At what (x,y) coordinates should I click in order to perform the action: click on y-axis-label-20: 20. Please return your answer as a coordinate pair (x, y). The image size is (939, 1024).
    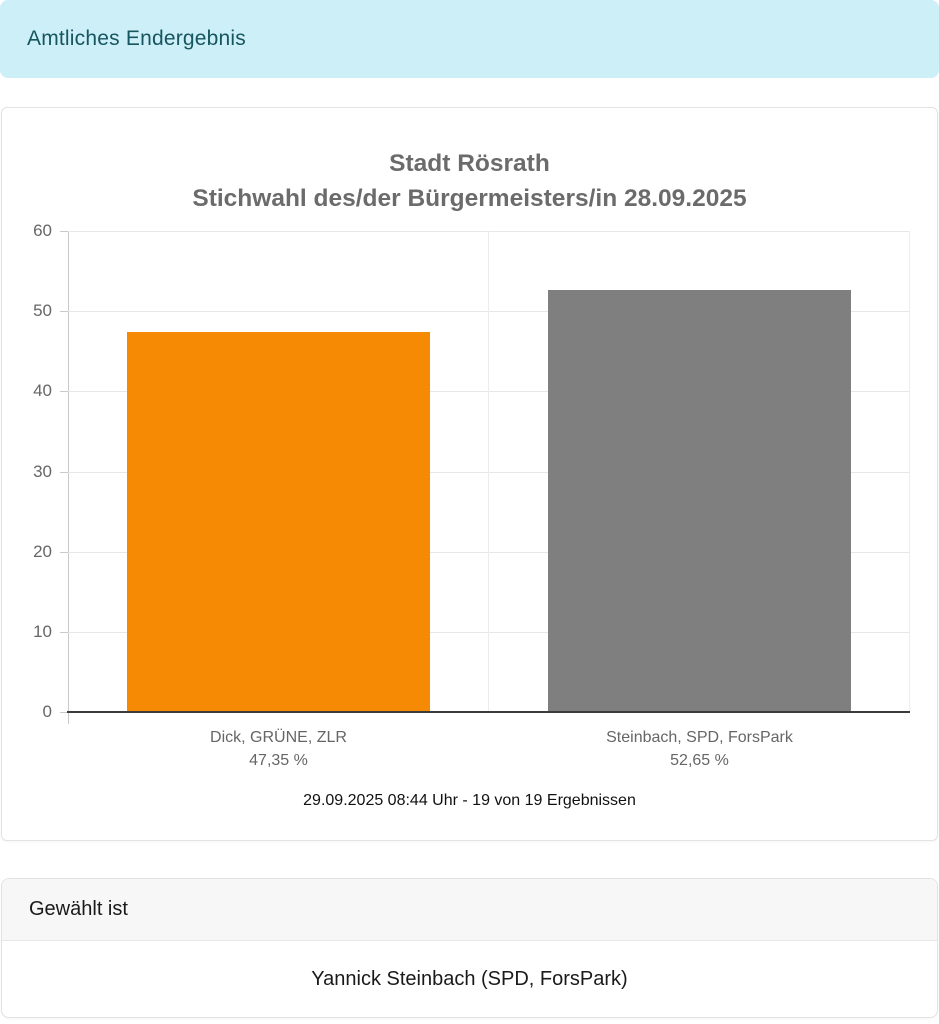
    Looking at the image, I should click on (42, 551).